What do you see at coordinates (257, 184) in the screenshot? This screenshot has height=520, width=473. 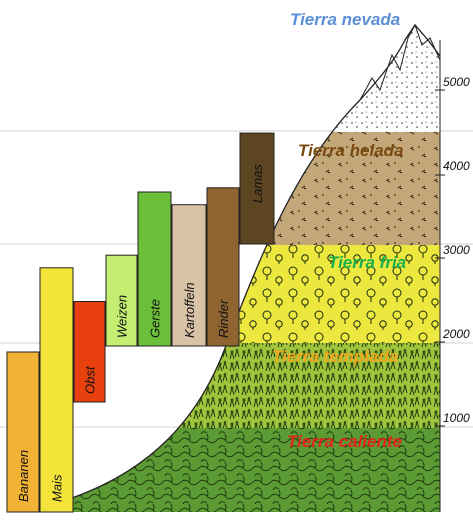 I see `crop-label-lamas: Lamas` at bounding box center [257, 184].